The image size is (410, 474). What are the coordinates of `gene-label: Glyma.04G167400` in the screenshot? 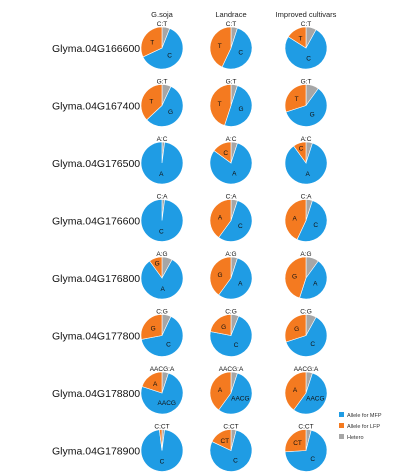 It's located at (96, 107).